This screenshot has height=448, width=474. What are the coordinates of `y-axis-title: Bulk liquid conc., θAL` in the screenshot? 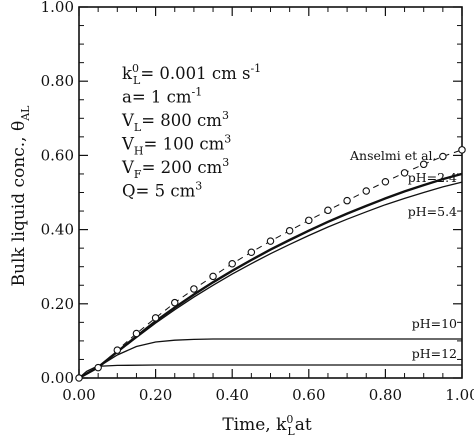 It's located at (20, 196).